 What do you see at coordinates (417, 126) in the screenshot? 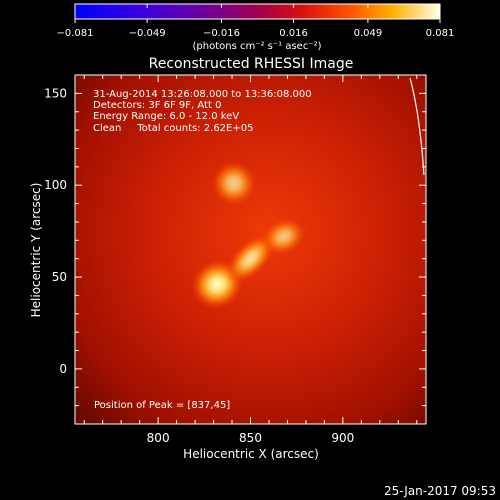
I see `solar-limb` at bounding box center [417, 126].